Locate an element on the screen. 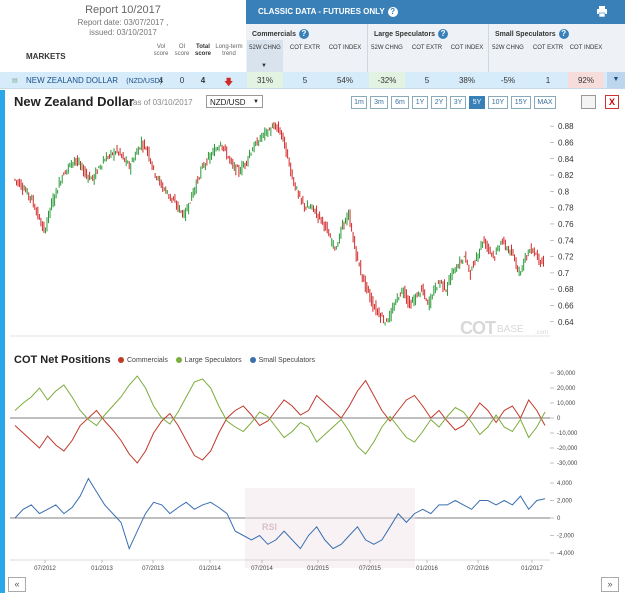  legend-dot-large-spec is located at coordinates (178, 360).